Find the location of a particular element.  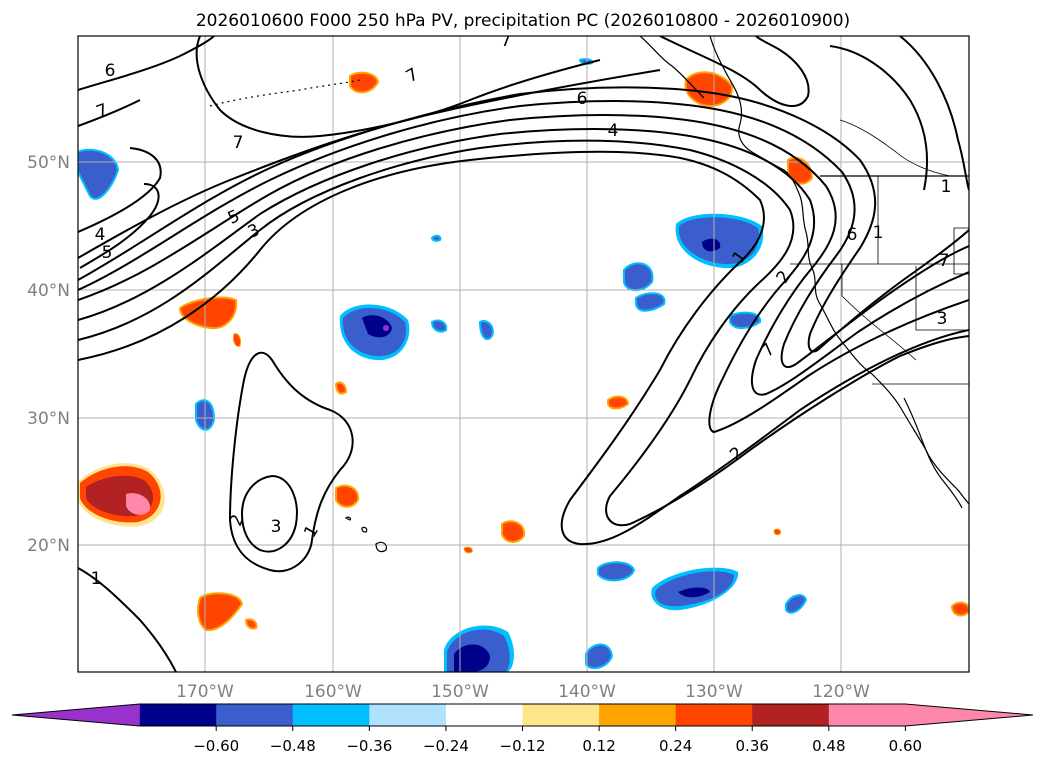

precip-blob-north-pacific-blue is located at coordinates (374, 332).